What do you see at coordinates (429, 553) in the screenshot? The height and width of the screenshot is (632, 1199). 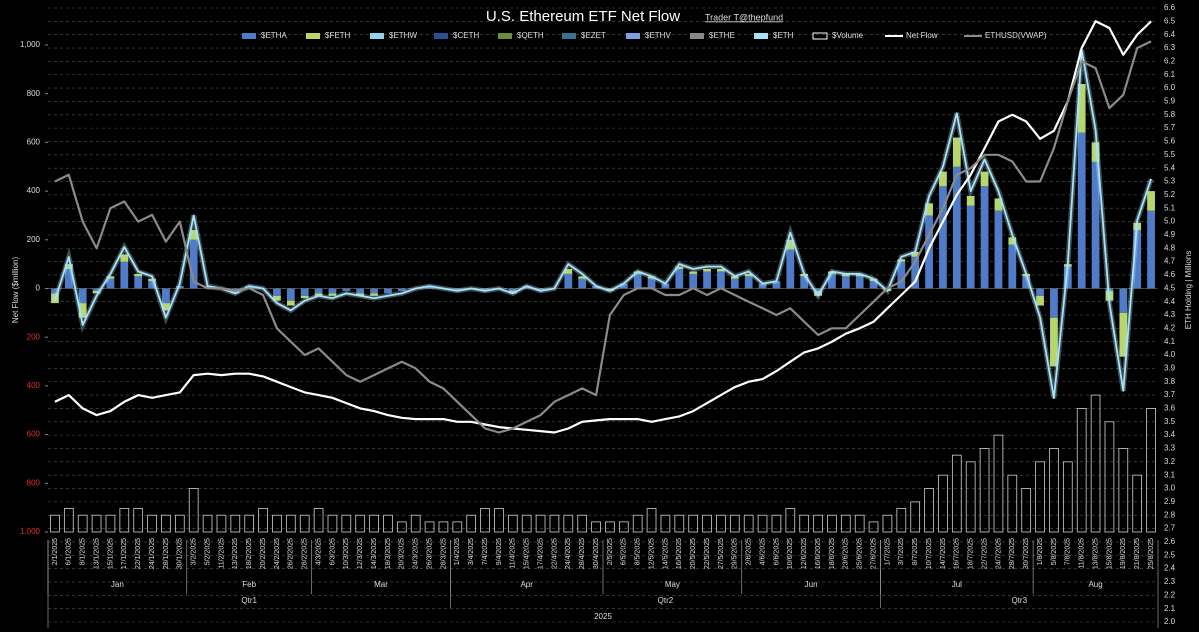 I see `x-tick-label: 26/3/2025` at bounding box center [429, 553].